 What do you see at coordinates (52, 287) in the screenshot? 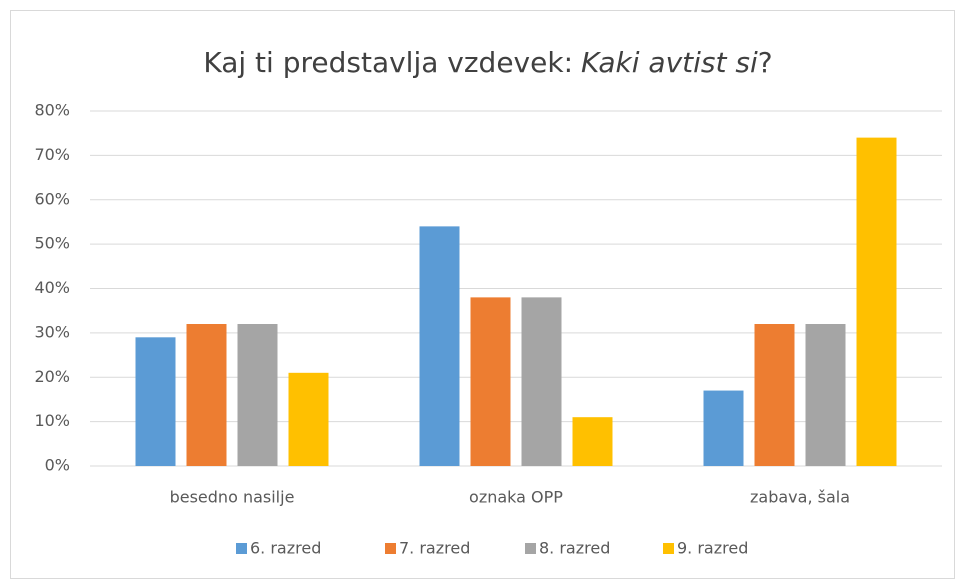
I see `y-tick-label: 40%` at bounding box center [52, 287].